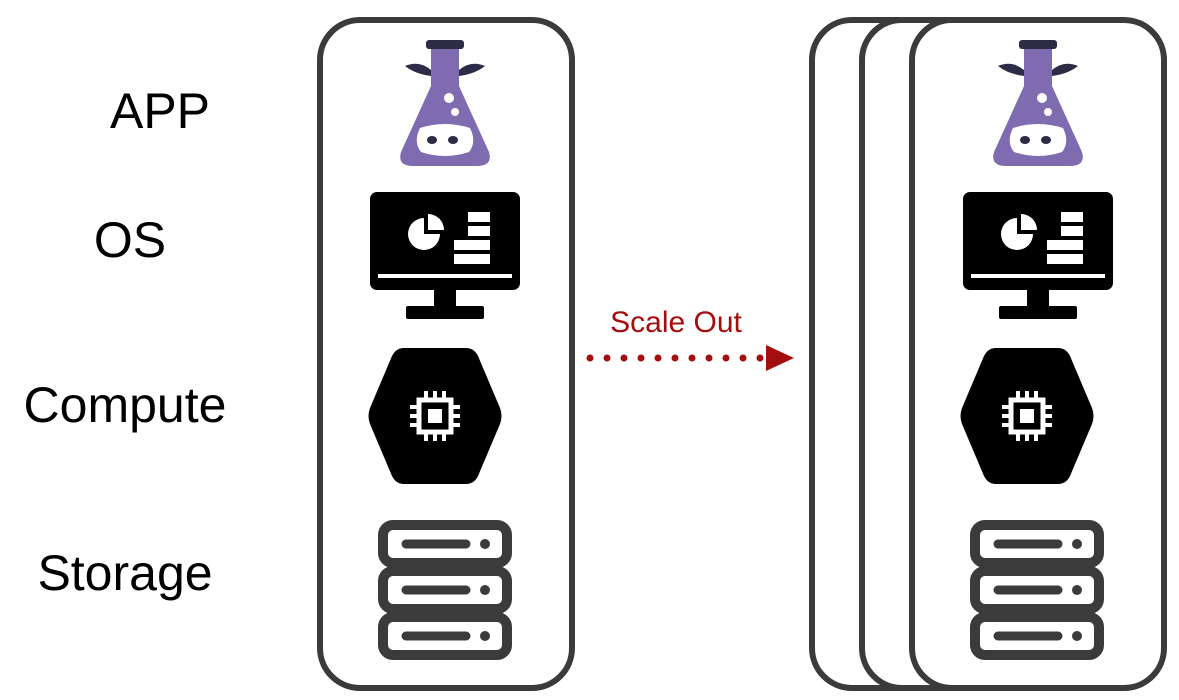 This screenshot has height=700, width=1179. Describe the element at coordinates (780, 358) in the screenshot. I see `arrow-head-icon` at that location.